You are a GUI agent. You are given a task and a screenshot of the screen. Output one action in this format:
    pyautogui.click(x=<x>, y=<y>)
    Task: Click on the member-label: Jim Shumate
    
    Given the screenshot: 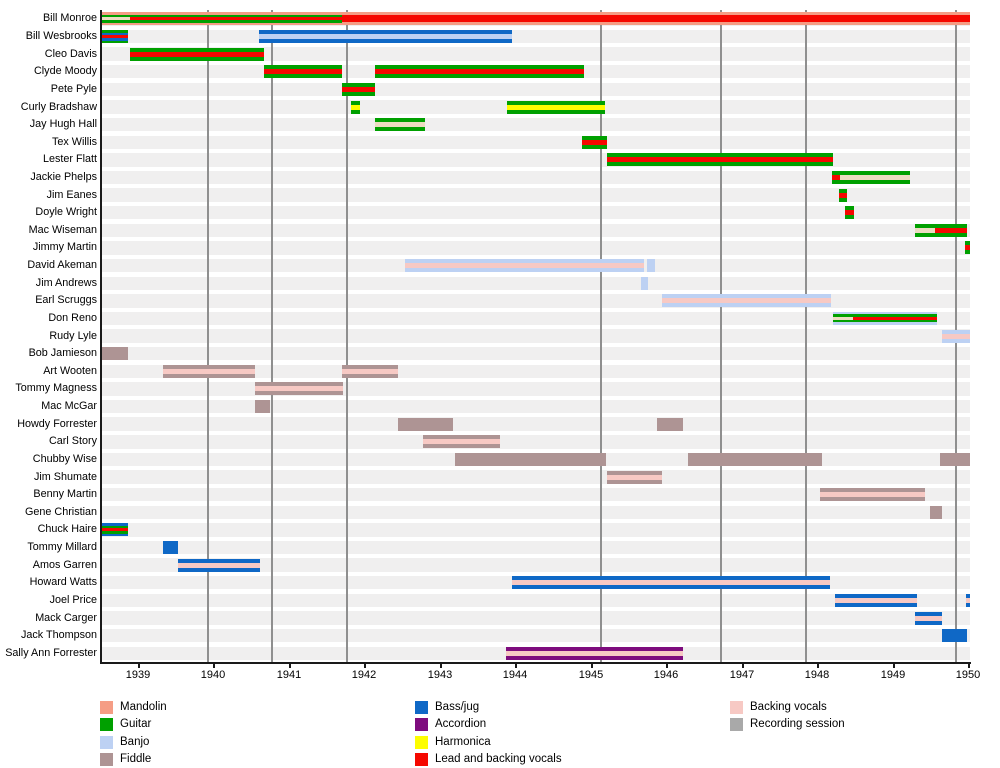 What is the action you would take?
    pyautogui.click(x=65, y=476)
    